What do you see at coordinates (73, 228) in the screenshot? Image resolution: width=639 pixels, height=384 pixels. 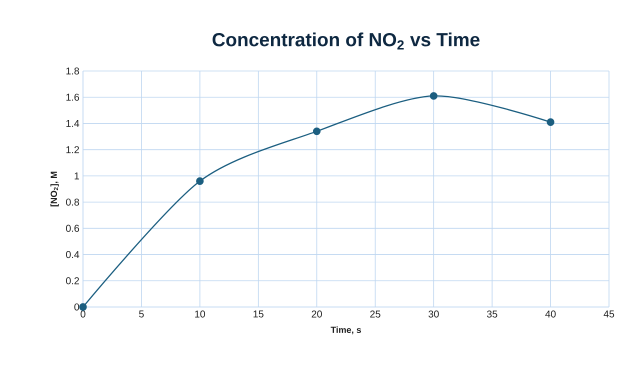 I see `y-tick-label: 0.6` at bounding box center [73, 228].